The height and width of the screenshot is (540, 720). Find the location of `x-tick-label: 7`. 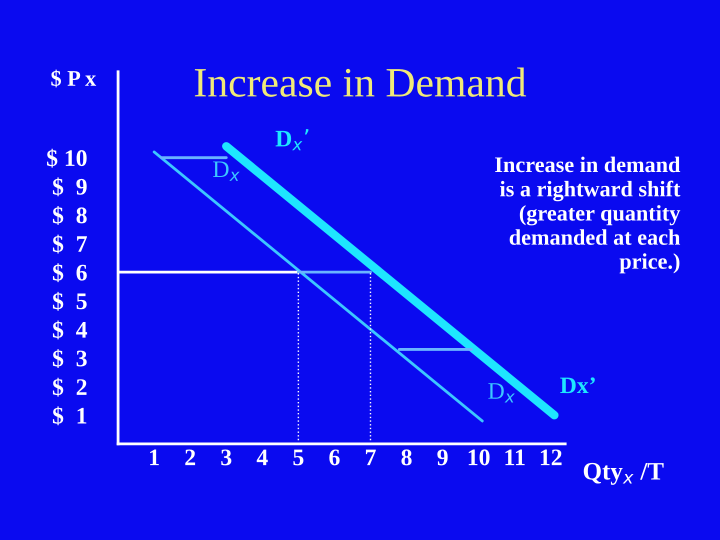

x-tick-label: 7 is located at coordinates (371, 458).